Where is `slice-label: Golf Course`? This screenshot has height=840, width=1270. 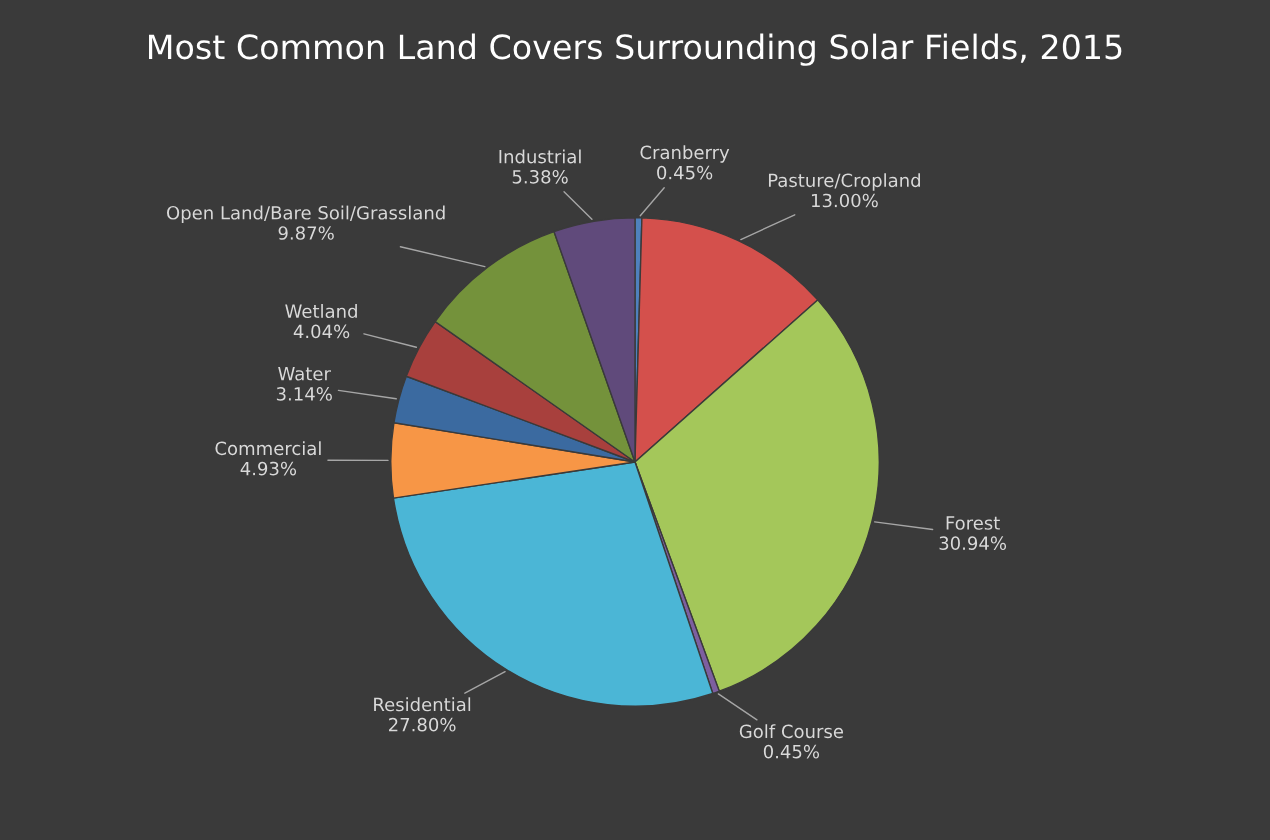
slice-label: Golf Course is located at coordinates (791, 731).